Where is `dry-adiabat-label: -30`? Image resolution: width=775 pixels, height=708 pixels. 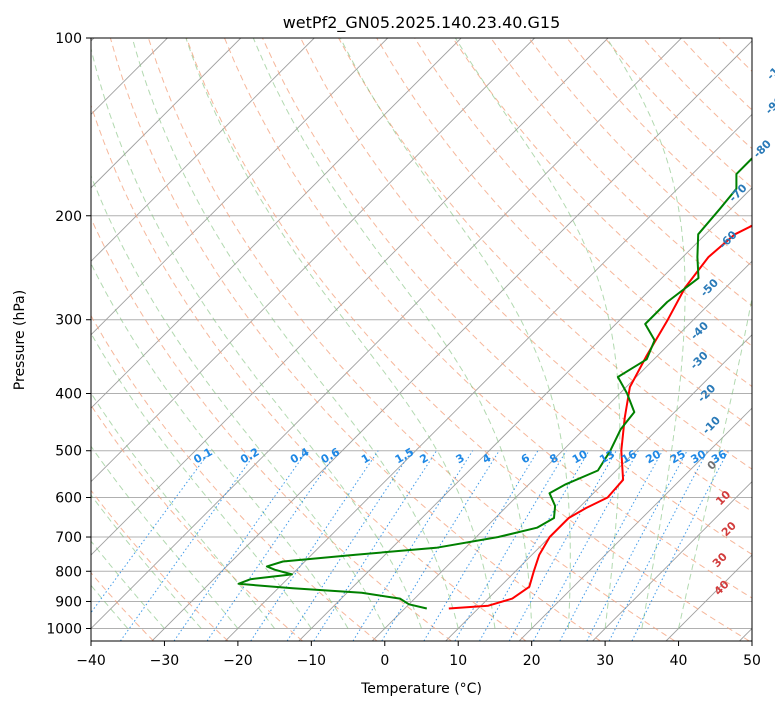 dry-adiabat-label: -30 is located at coordinates (699, 360).